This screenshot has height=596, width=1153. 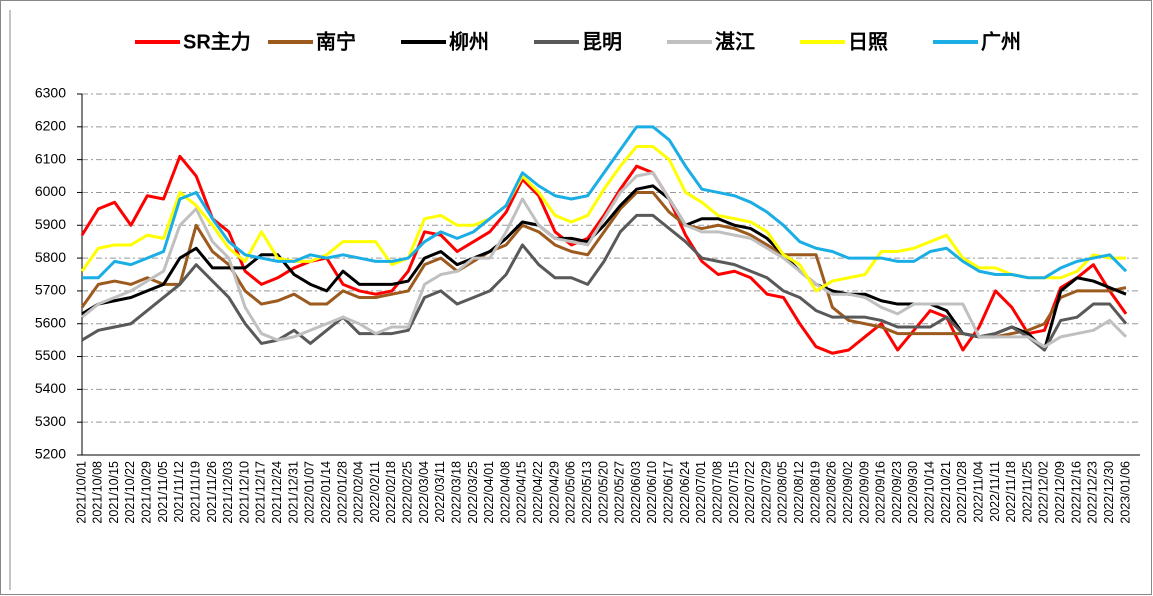 I want to click on x-tick-label: 2022/10/14, so click(x=930, y=492).